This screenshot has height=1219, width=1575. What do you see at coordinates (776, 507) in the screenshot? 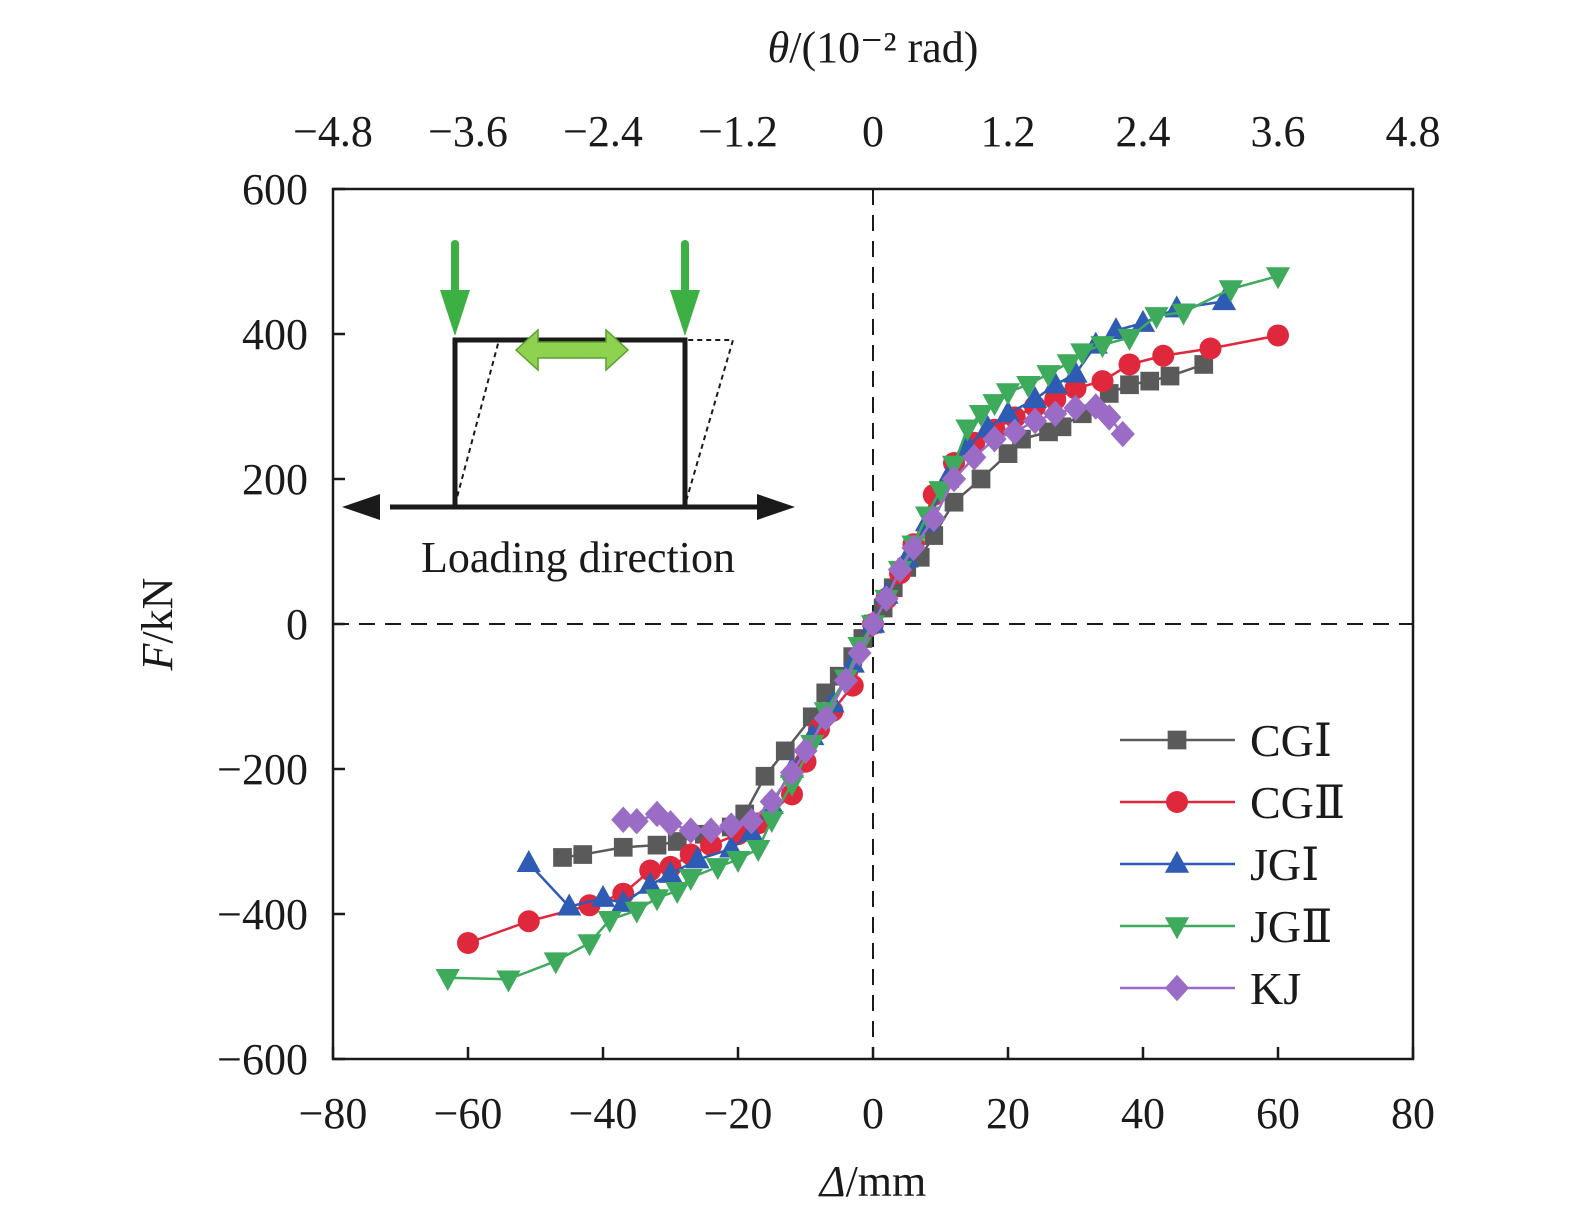
I see `arrowhead-right` at bounding box center [776, 507].